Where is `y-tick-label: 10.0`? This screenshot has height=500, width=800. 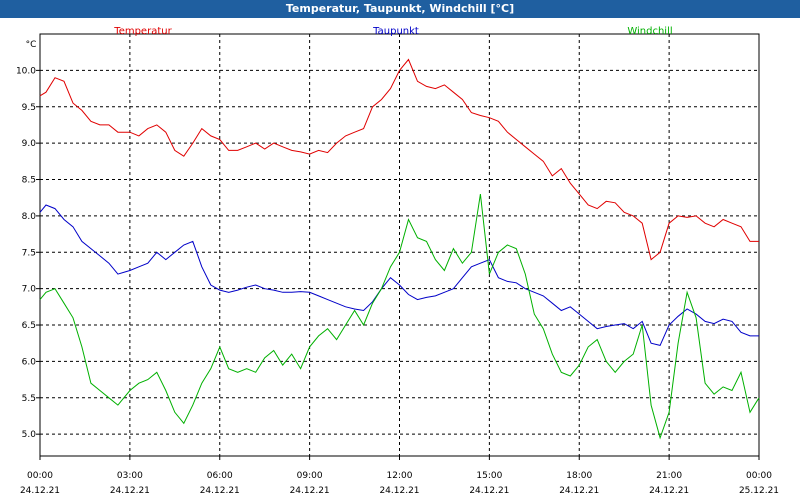
y-tick-label: 10.0 is located at coordinates (26, 71).